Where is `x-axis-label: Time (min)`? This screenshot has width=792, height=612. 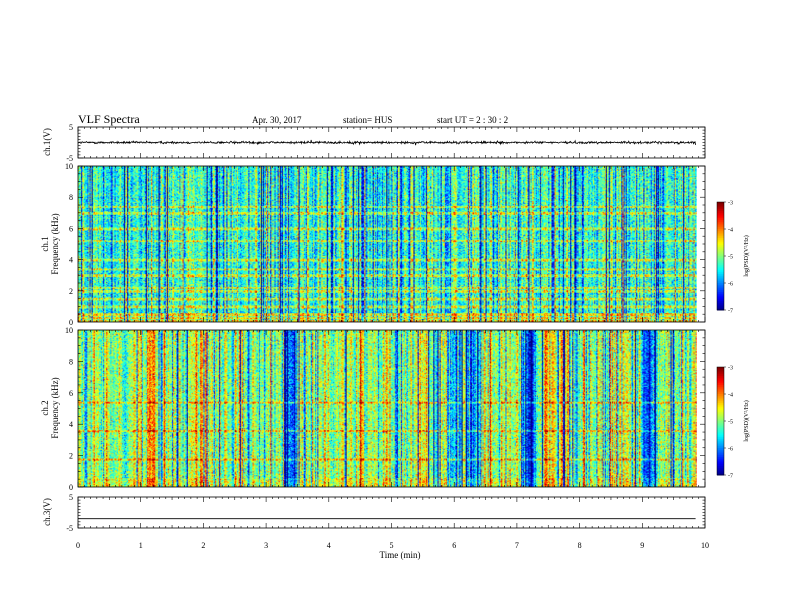 x-axis-label: Time (min) is located at coordinates (400, 555).